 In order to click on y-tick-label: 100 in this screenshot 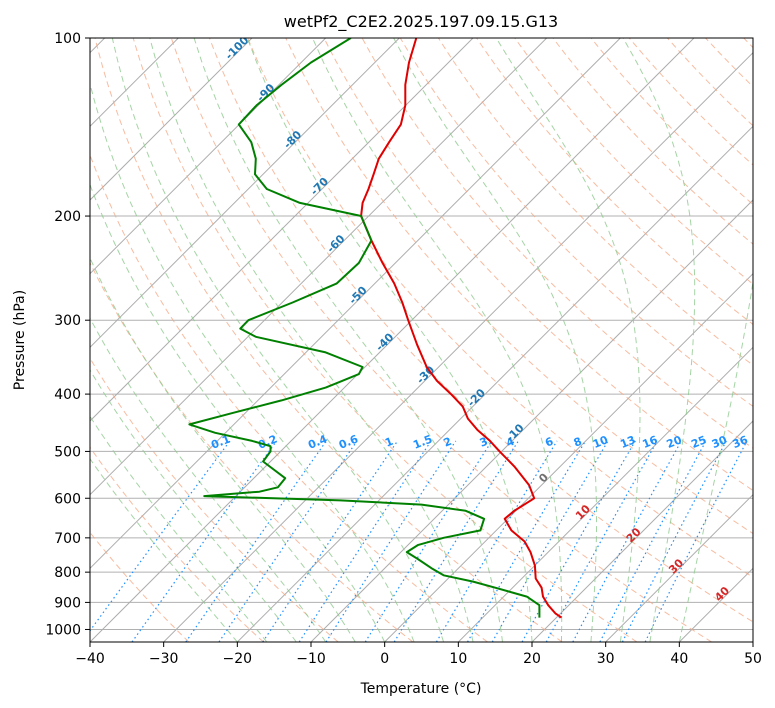, I will do `click(67, 39)`.